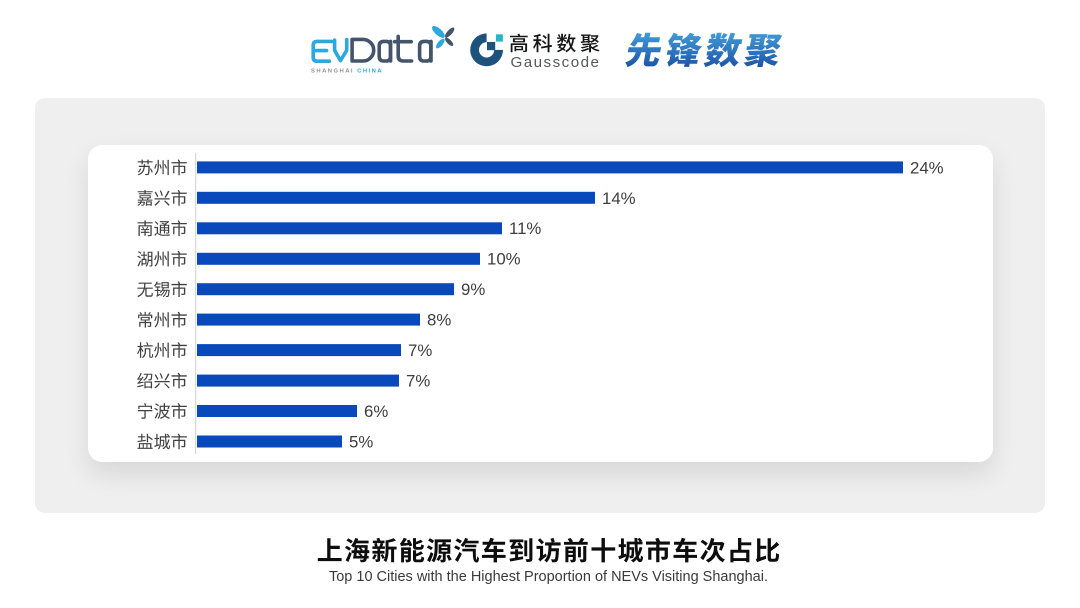 This screenshot has height=608, width=1080. I want to click on svg-text: 10%, so click(504, 259).